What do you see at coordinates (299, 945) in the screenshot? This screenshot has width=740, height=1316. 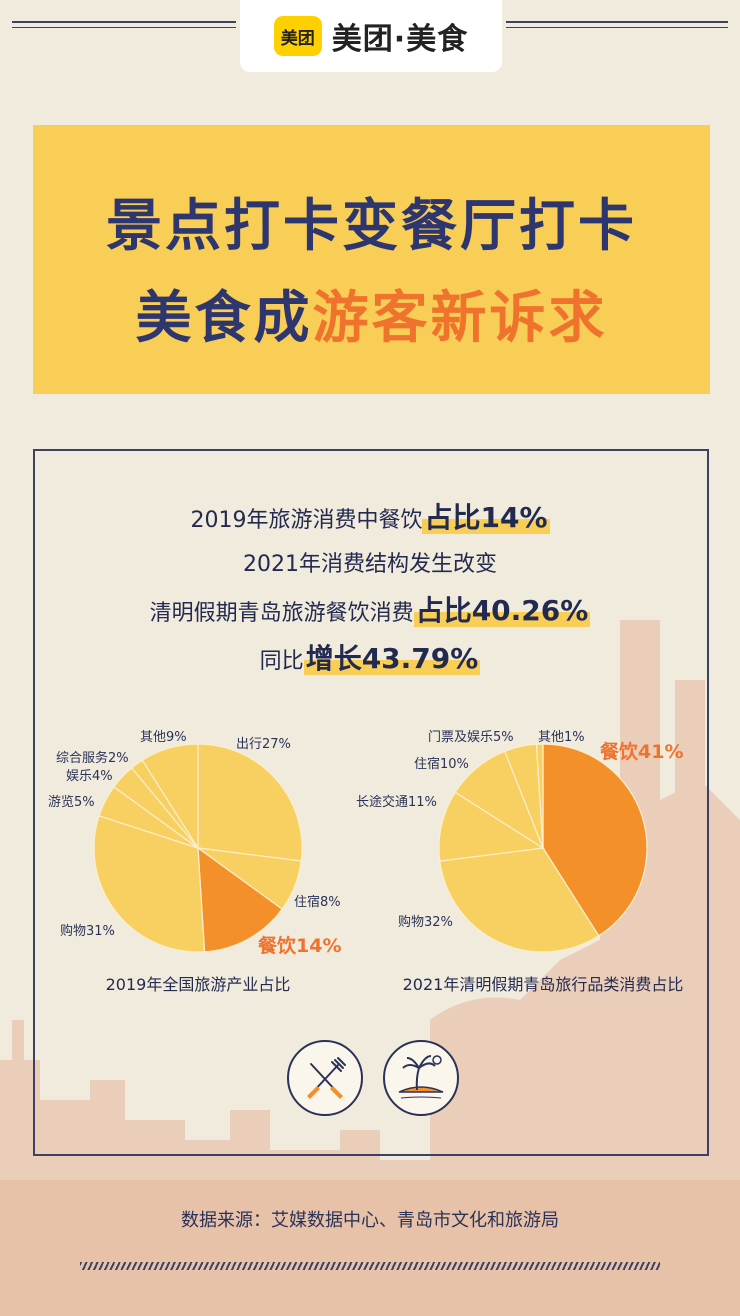 I see `pie-label-餐饮: 餐饮14%` at bounding box center [299, 945].